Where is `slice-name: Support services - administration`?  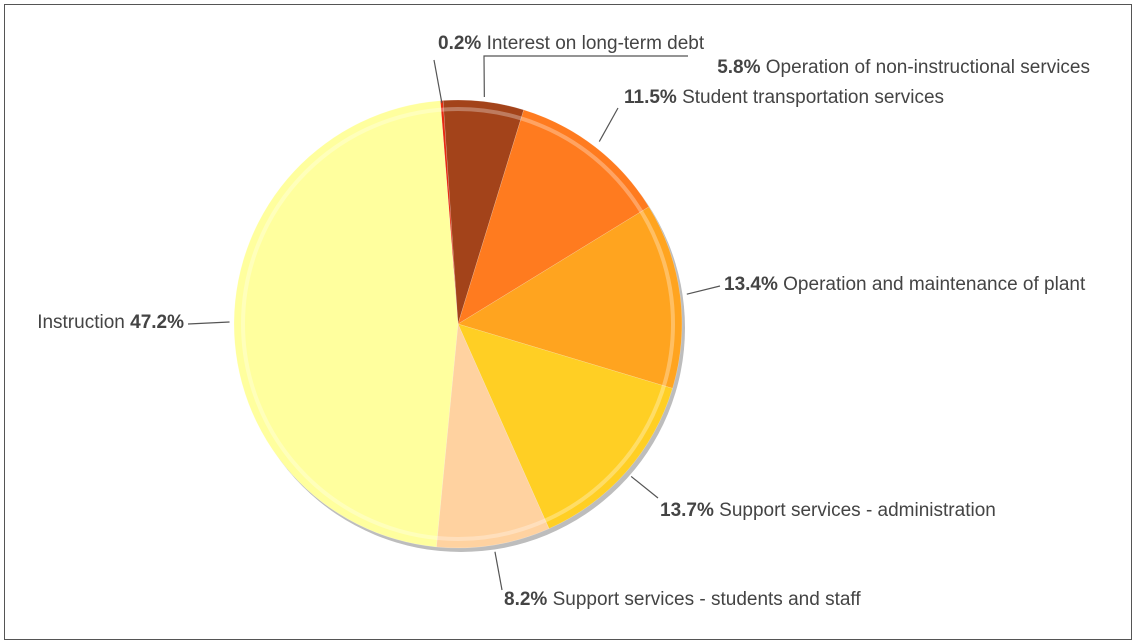
slice-name: Support services - administration is located at coordinates (855, 510).